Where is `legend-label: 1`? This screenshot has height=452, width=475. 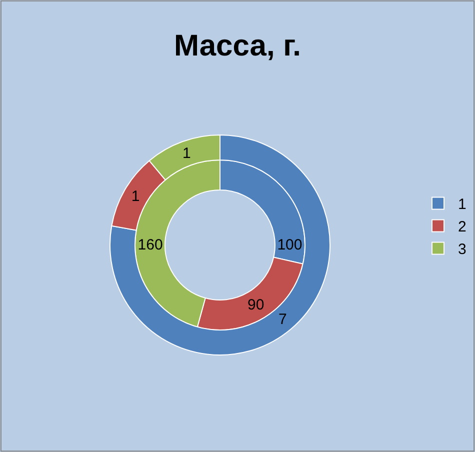 legend-label: 1 is located at coordinates (462, 205).